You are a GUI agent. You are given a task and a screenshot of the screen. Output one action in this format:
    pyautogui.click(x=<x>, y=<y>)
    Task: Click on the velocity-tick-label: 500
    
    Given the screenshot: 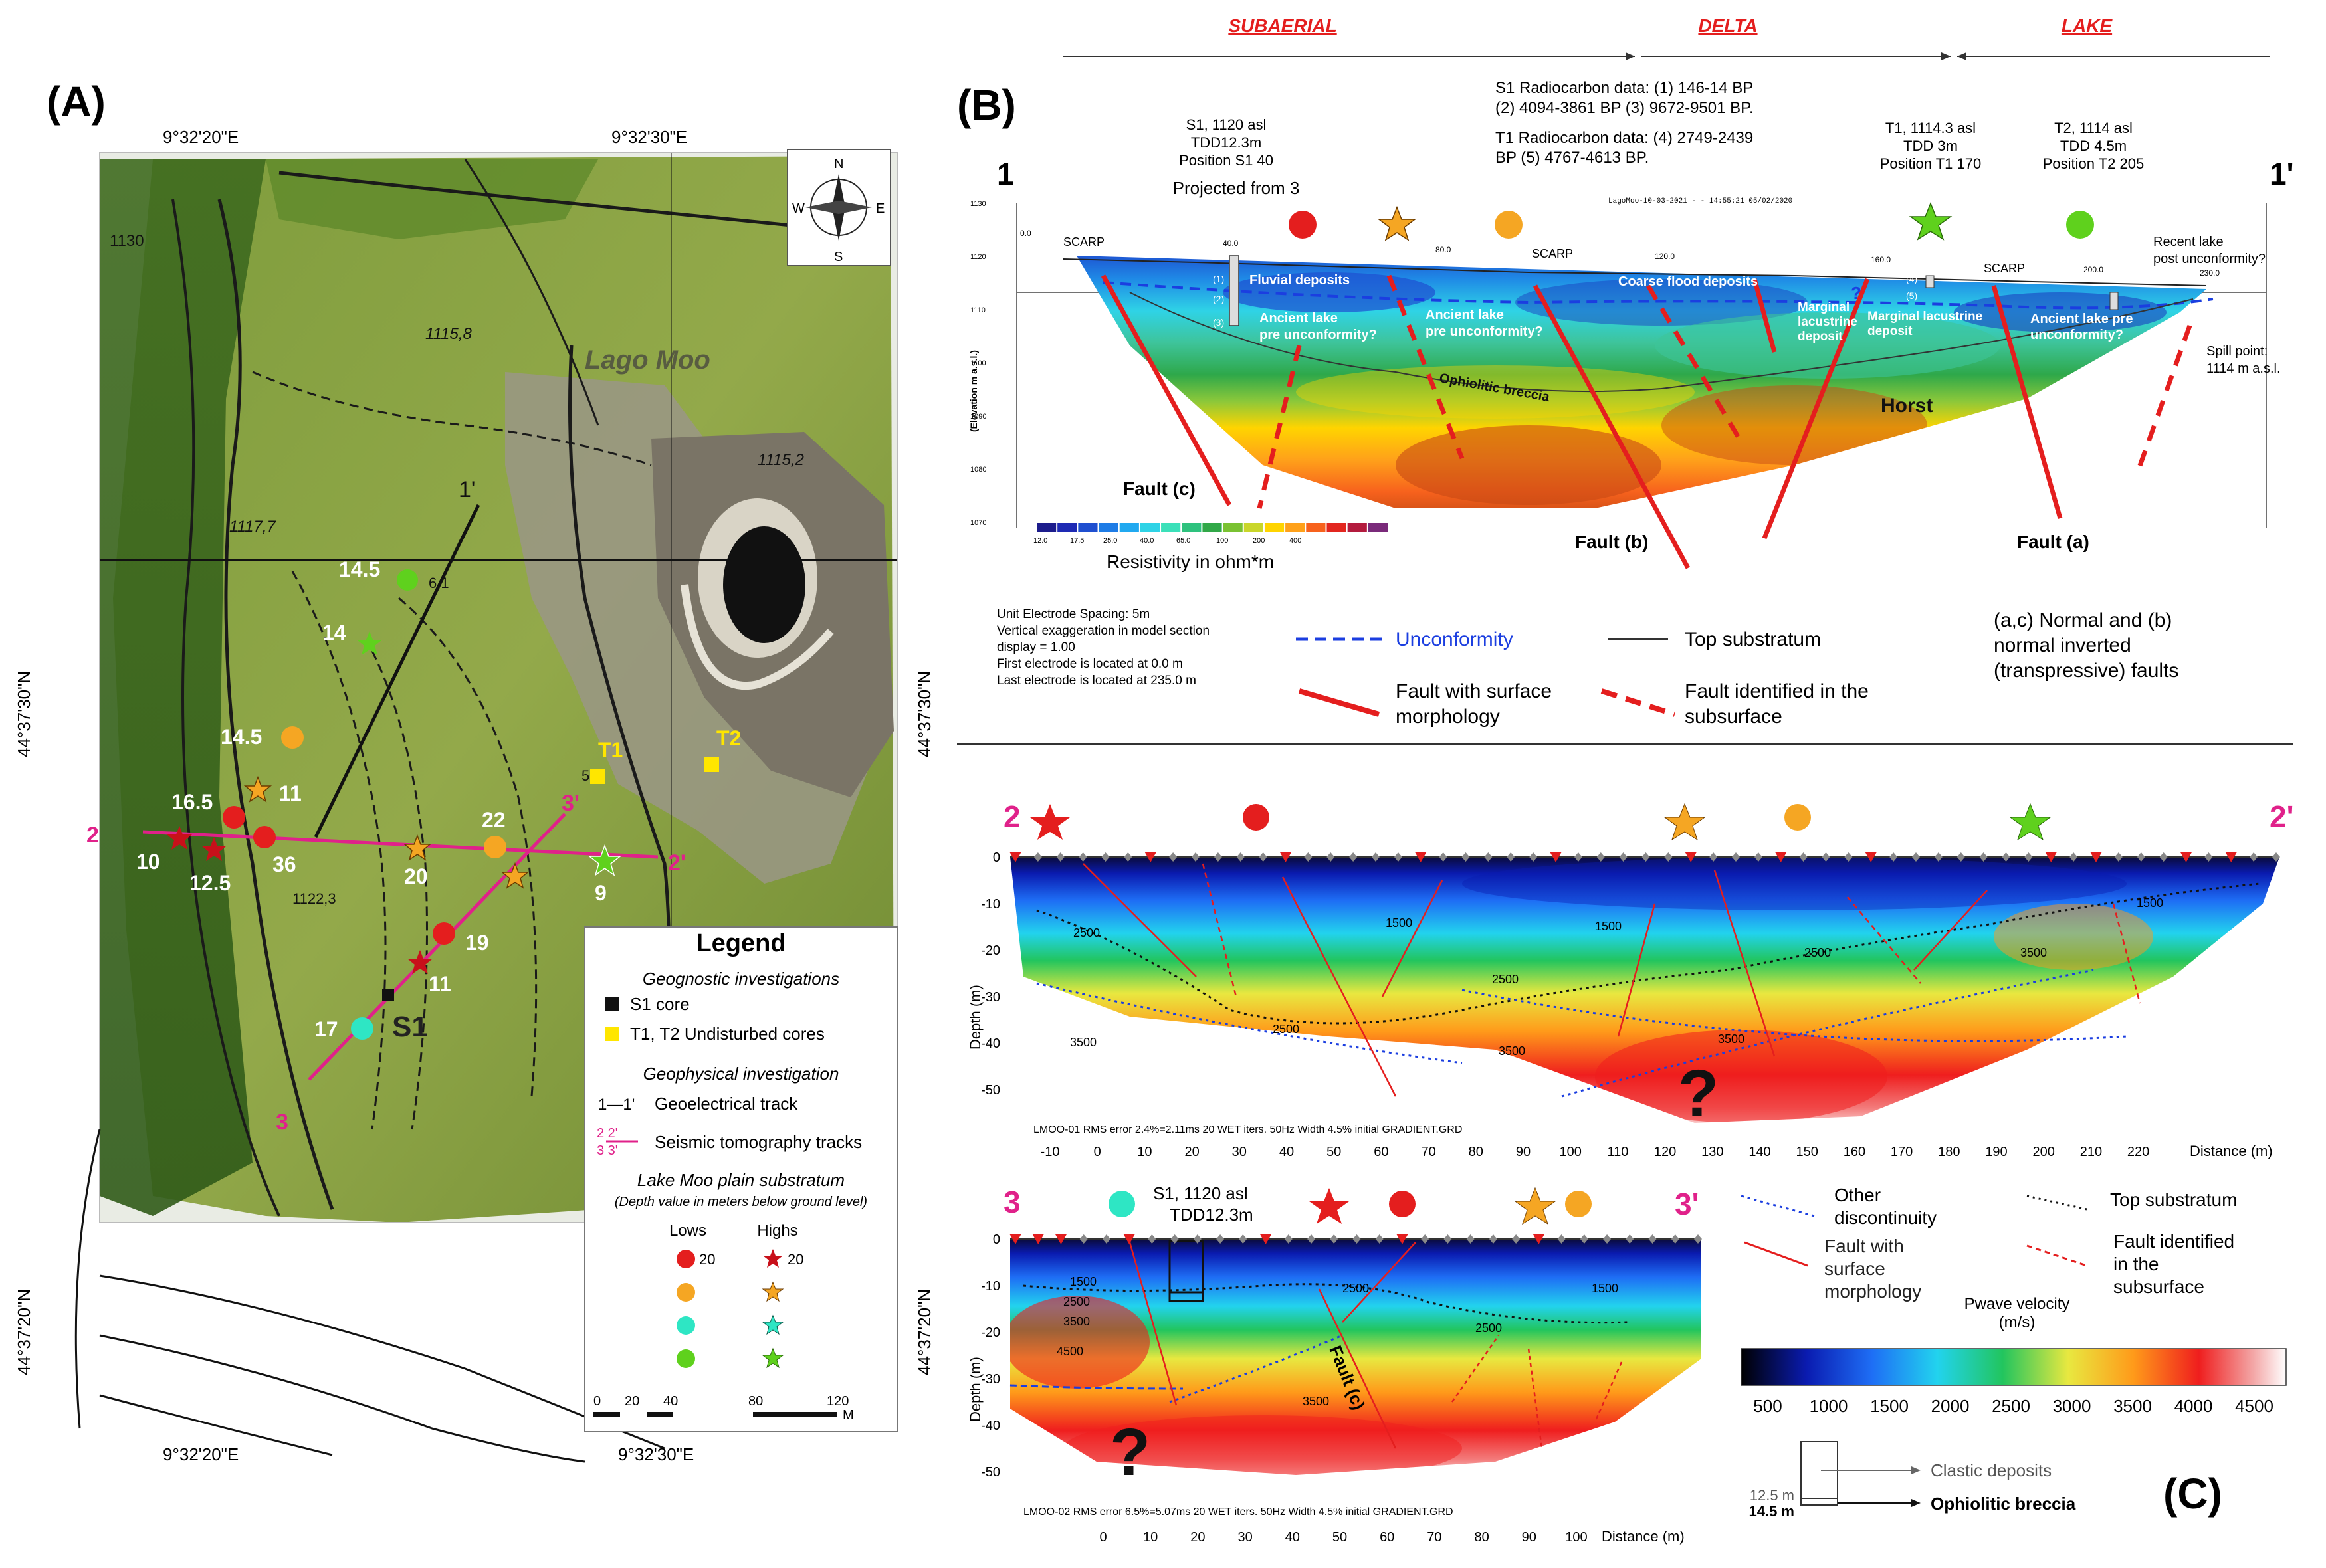 What is the action you would take?
    pyautogui.click(x=1767, y=1406)
    